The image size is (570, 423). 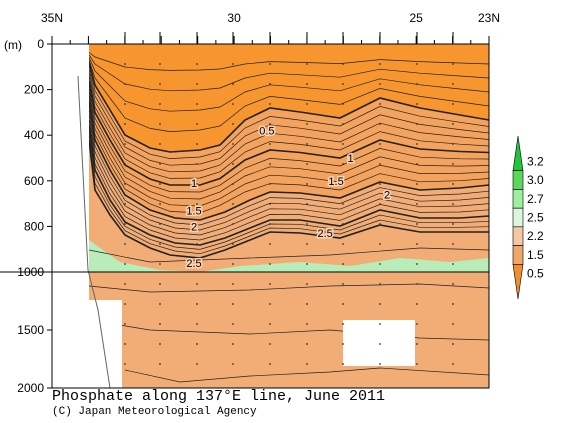 I want to click on legend-label: 1.5, so click(x=535, y=255).